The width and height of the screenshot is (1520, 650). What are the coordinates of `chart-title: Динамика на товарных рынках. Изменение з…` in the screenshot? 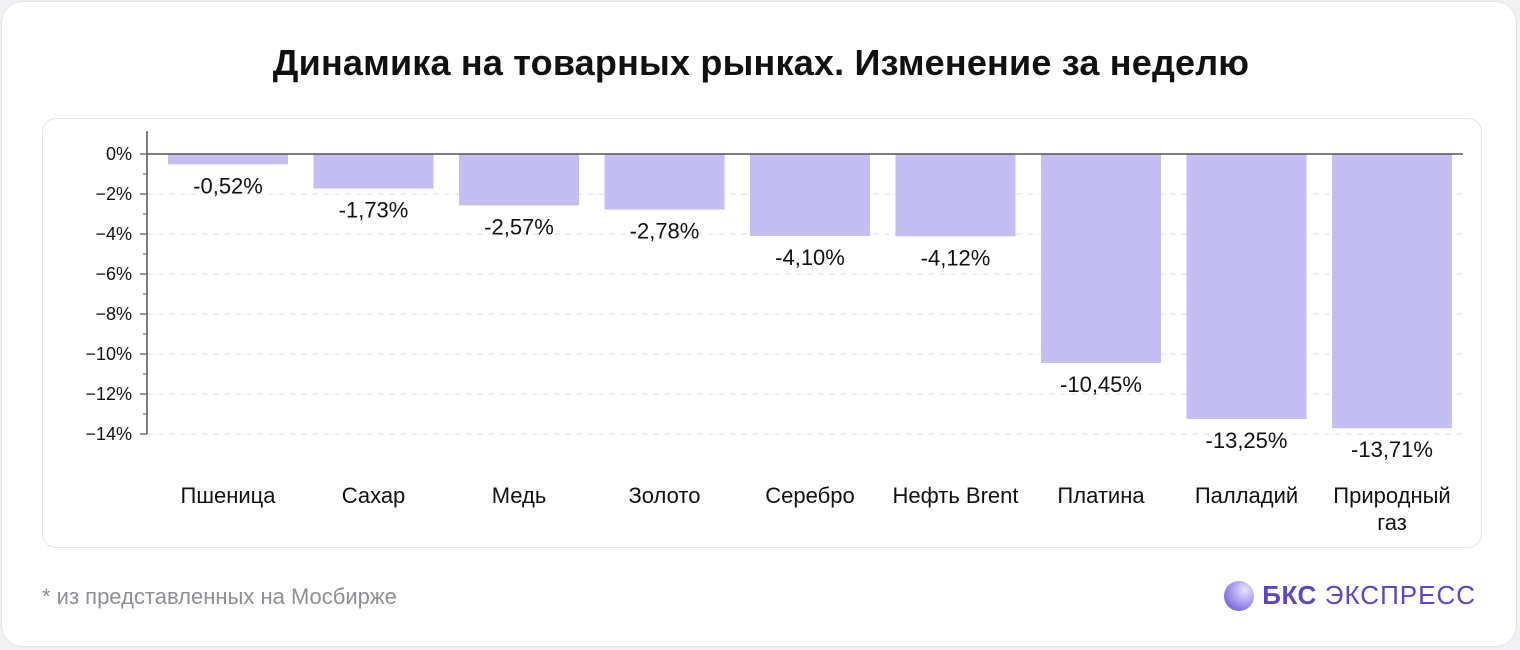 It's located at (761, 62).